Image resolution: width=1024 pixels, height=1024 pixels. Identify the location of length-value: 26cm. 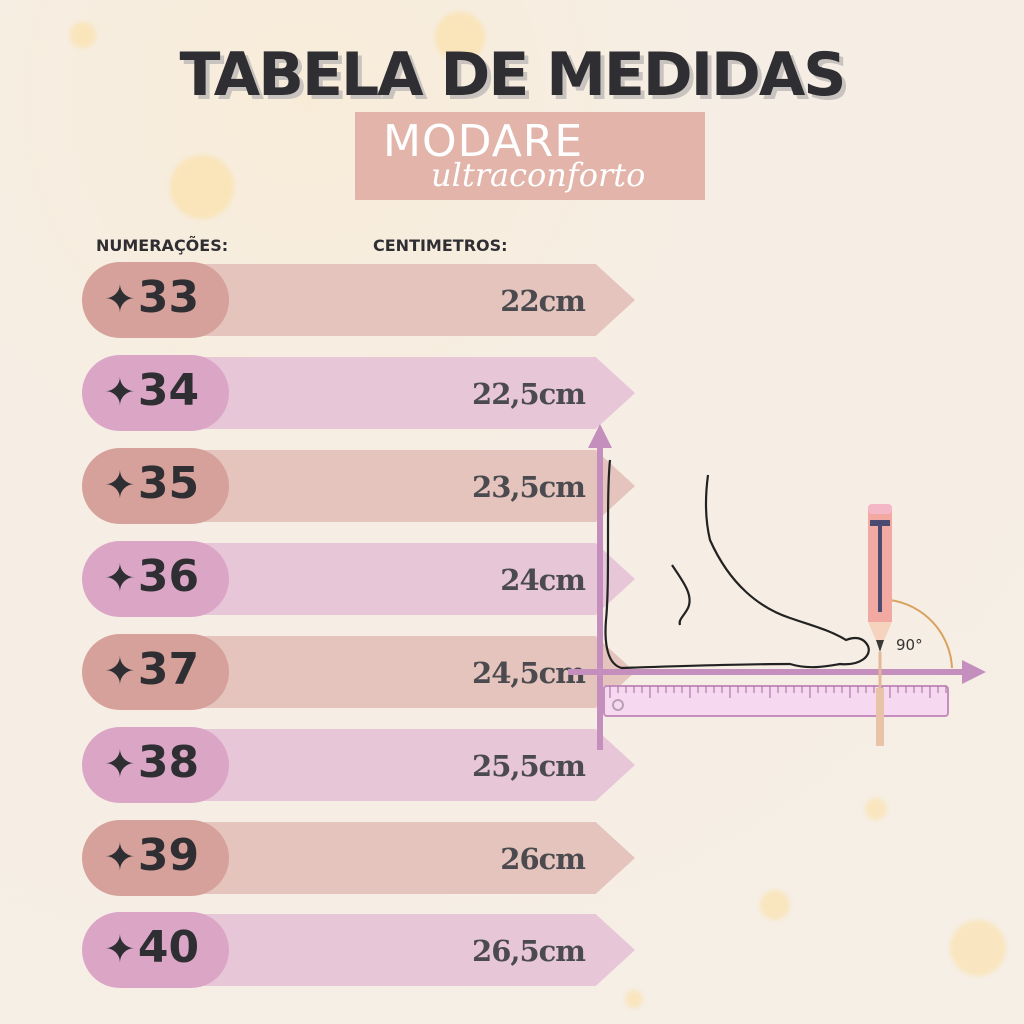
(543, 859).